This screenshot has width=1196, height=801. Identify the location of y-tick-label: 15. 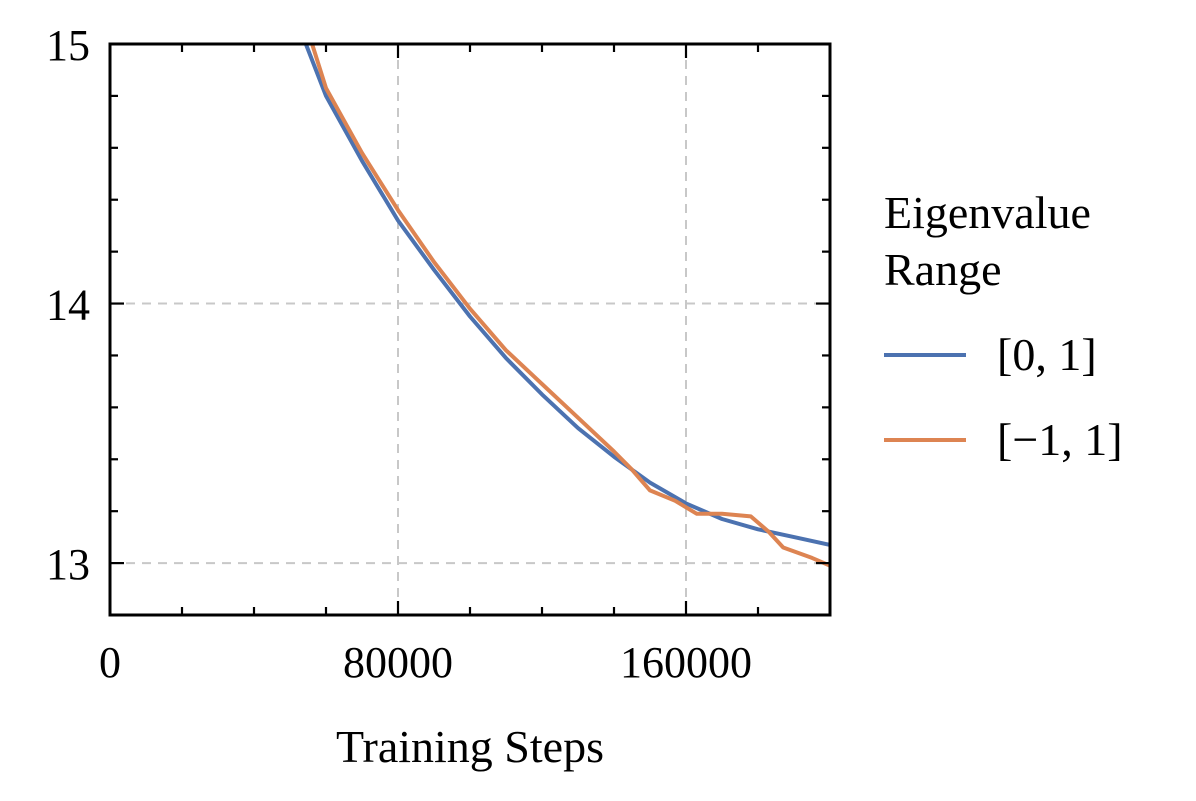
(68, 45).